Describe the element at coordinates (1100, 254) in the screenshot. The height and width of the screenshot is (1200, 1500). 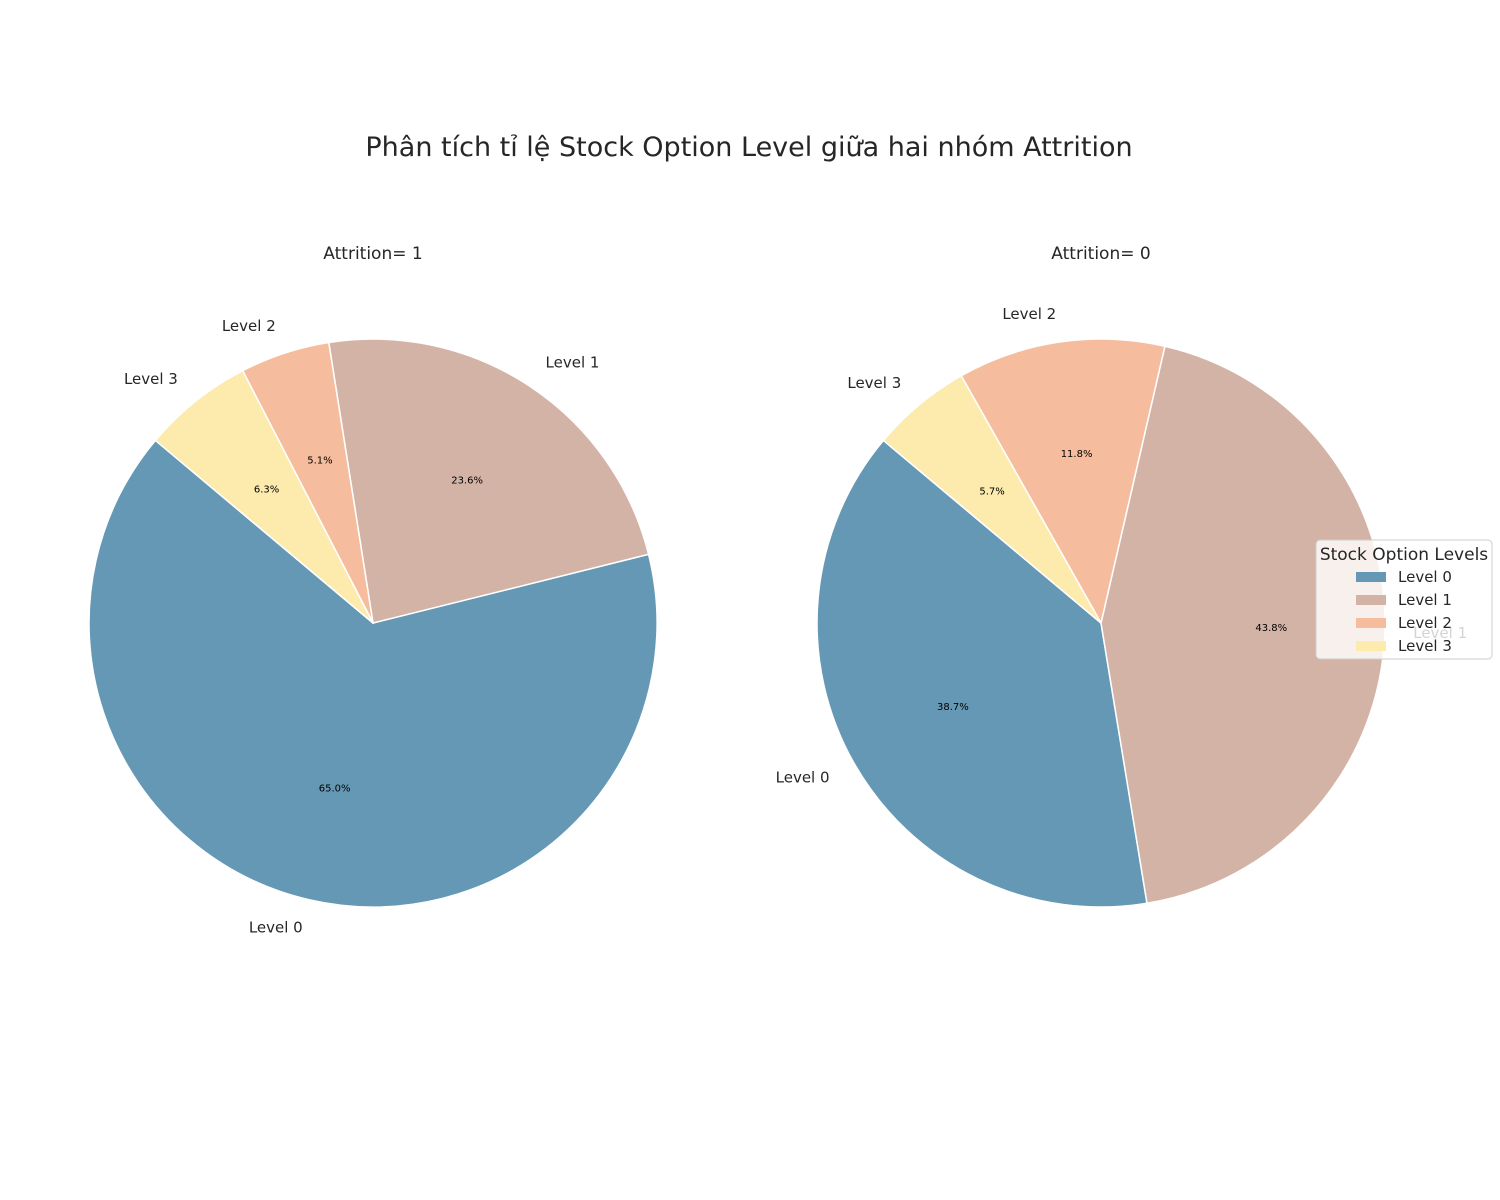
I see `pie-title: Attrition= 0` at that location.